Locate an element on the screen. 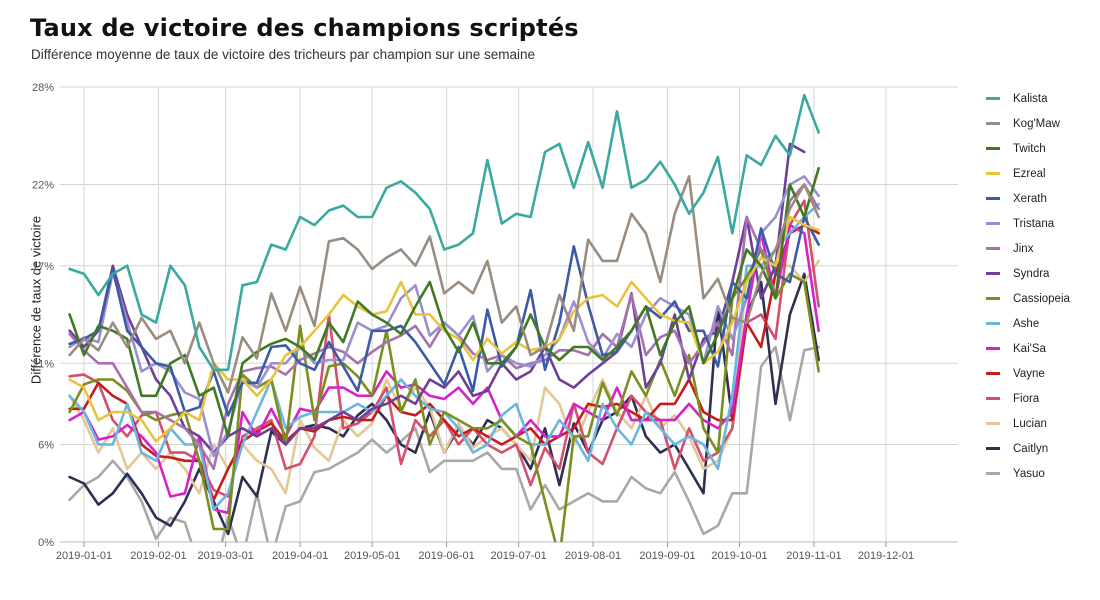 The height and width of the screenshot is (600, 1100). legend-label: Ezreal is located at coordinates (1029, 173).